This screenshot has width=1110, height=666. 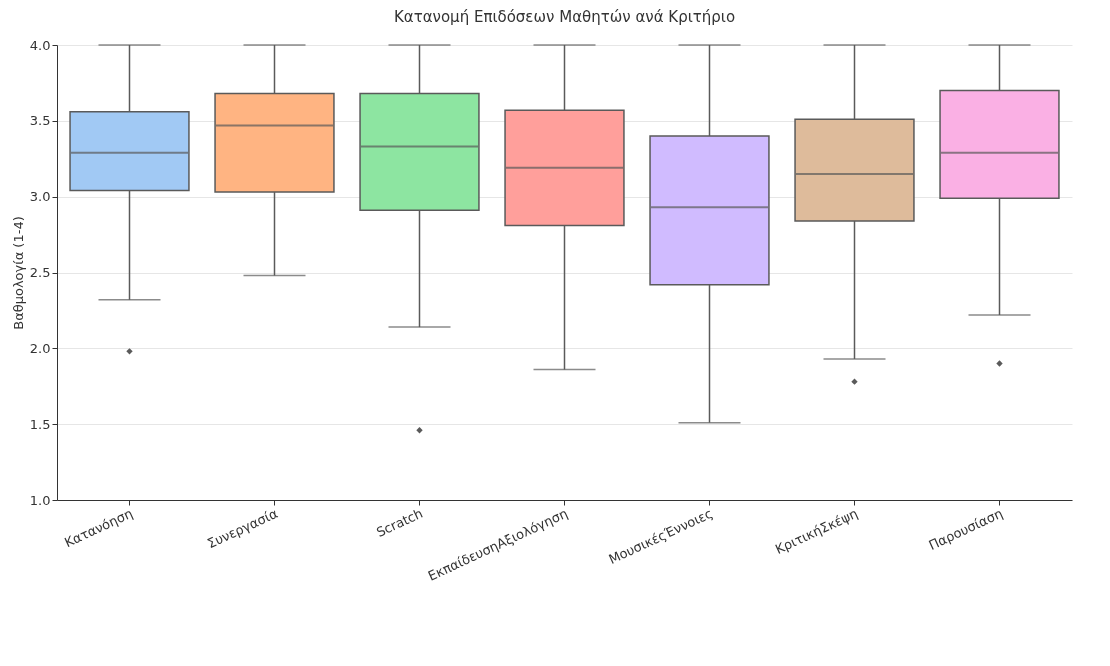 I want to click on y-tick-label: 2.0, so click(x=40, y=348).